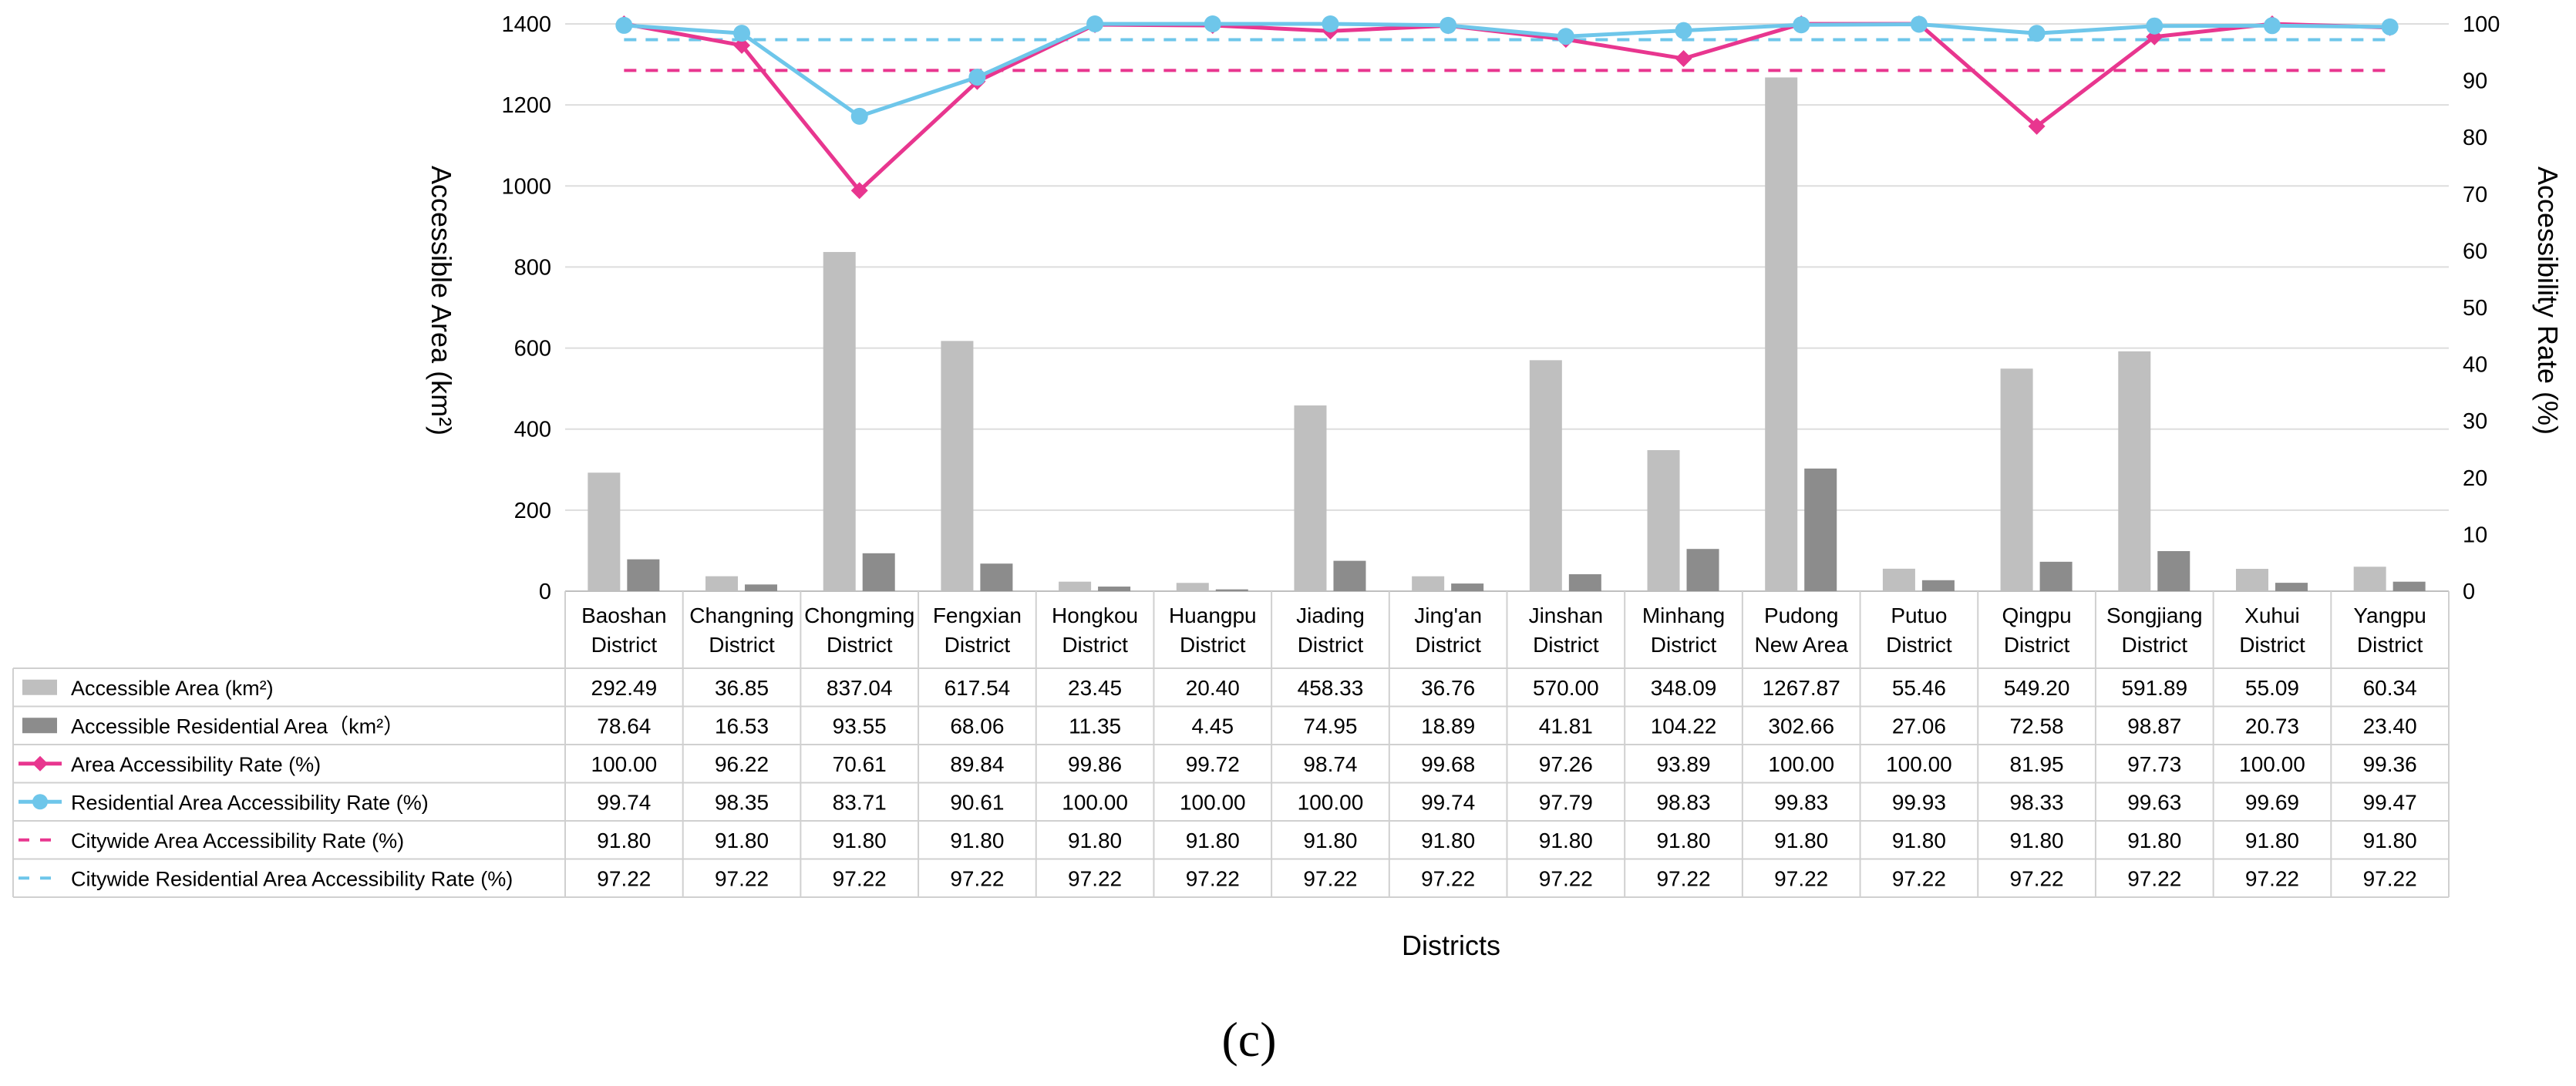 The width and height of the screenshot is (2576, 1086). I want to click on y-right-tick-label: 20, so click(2475, 478).